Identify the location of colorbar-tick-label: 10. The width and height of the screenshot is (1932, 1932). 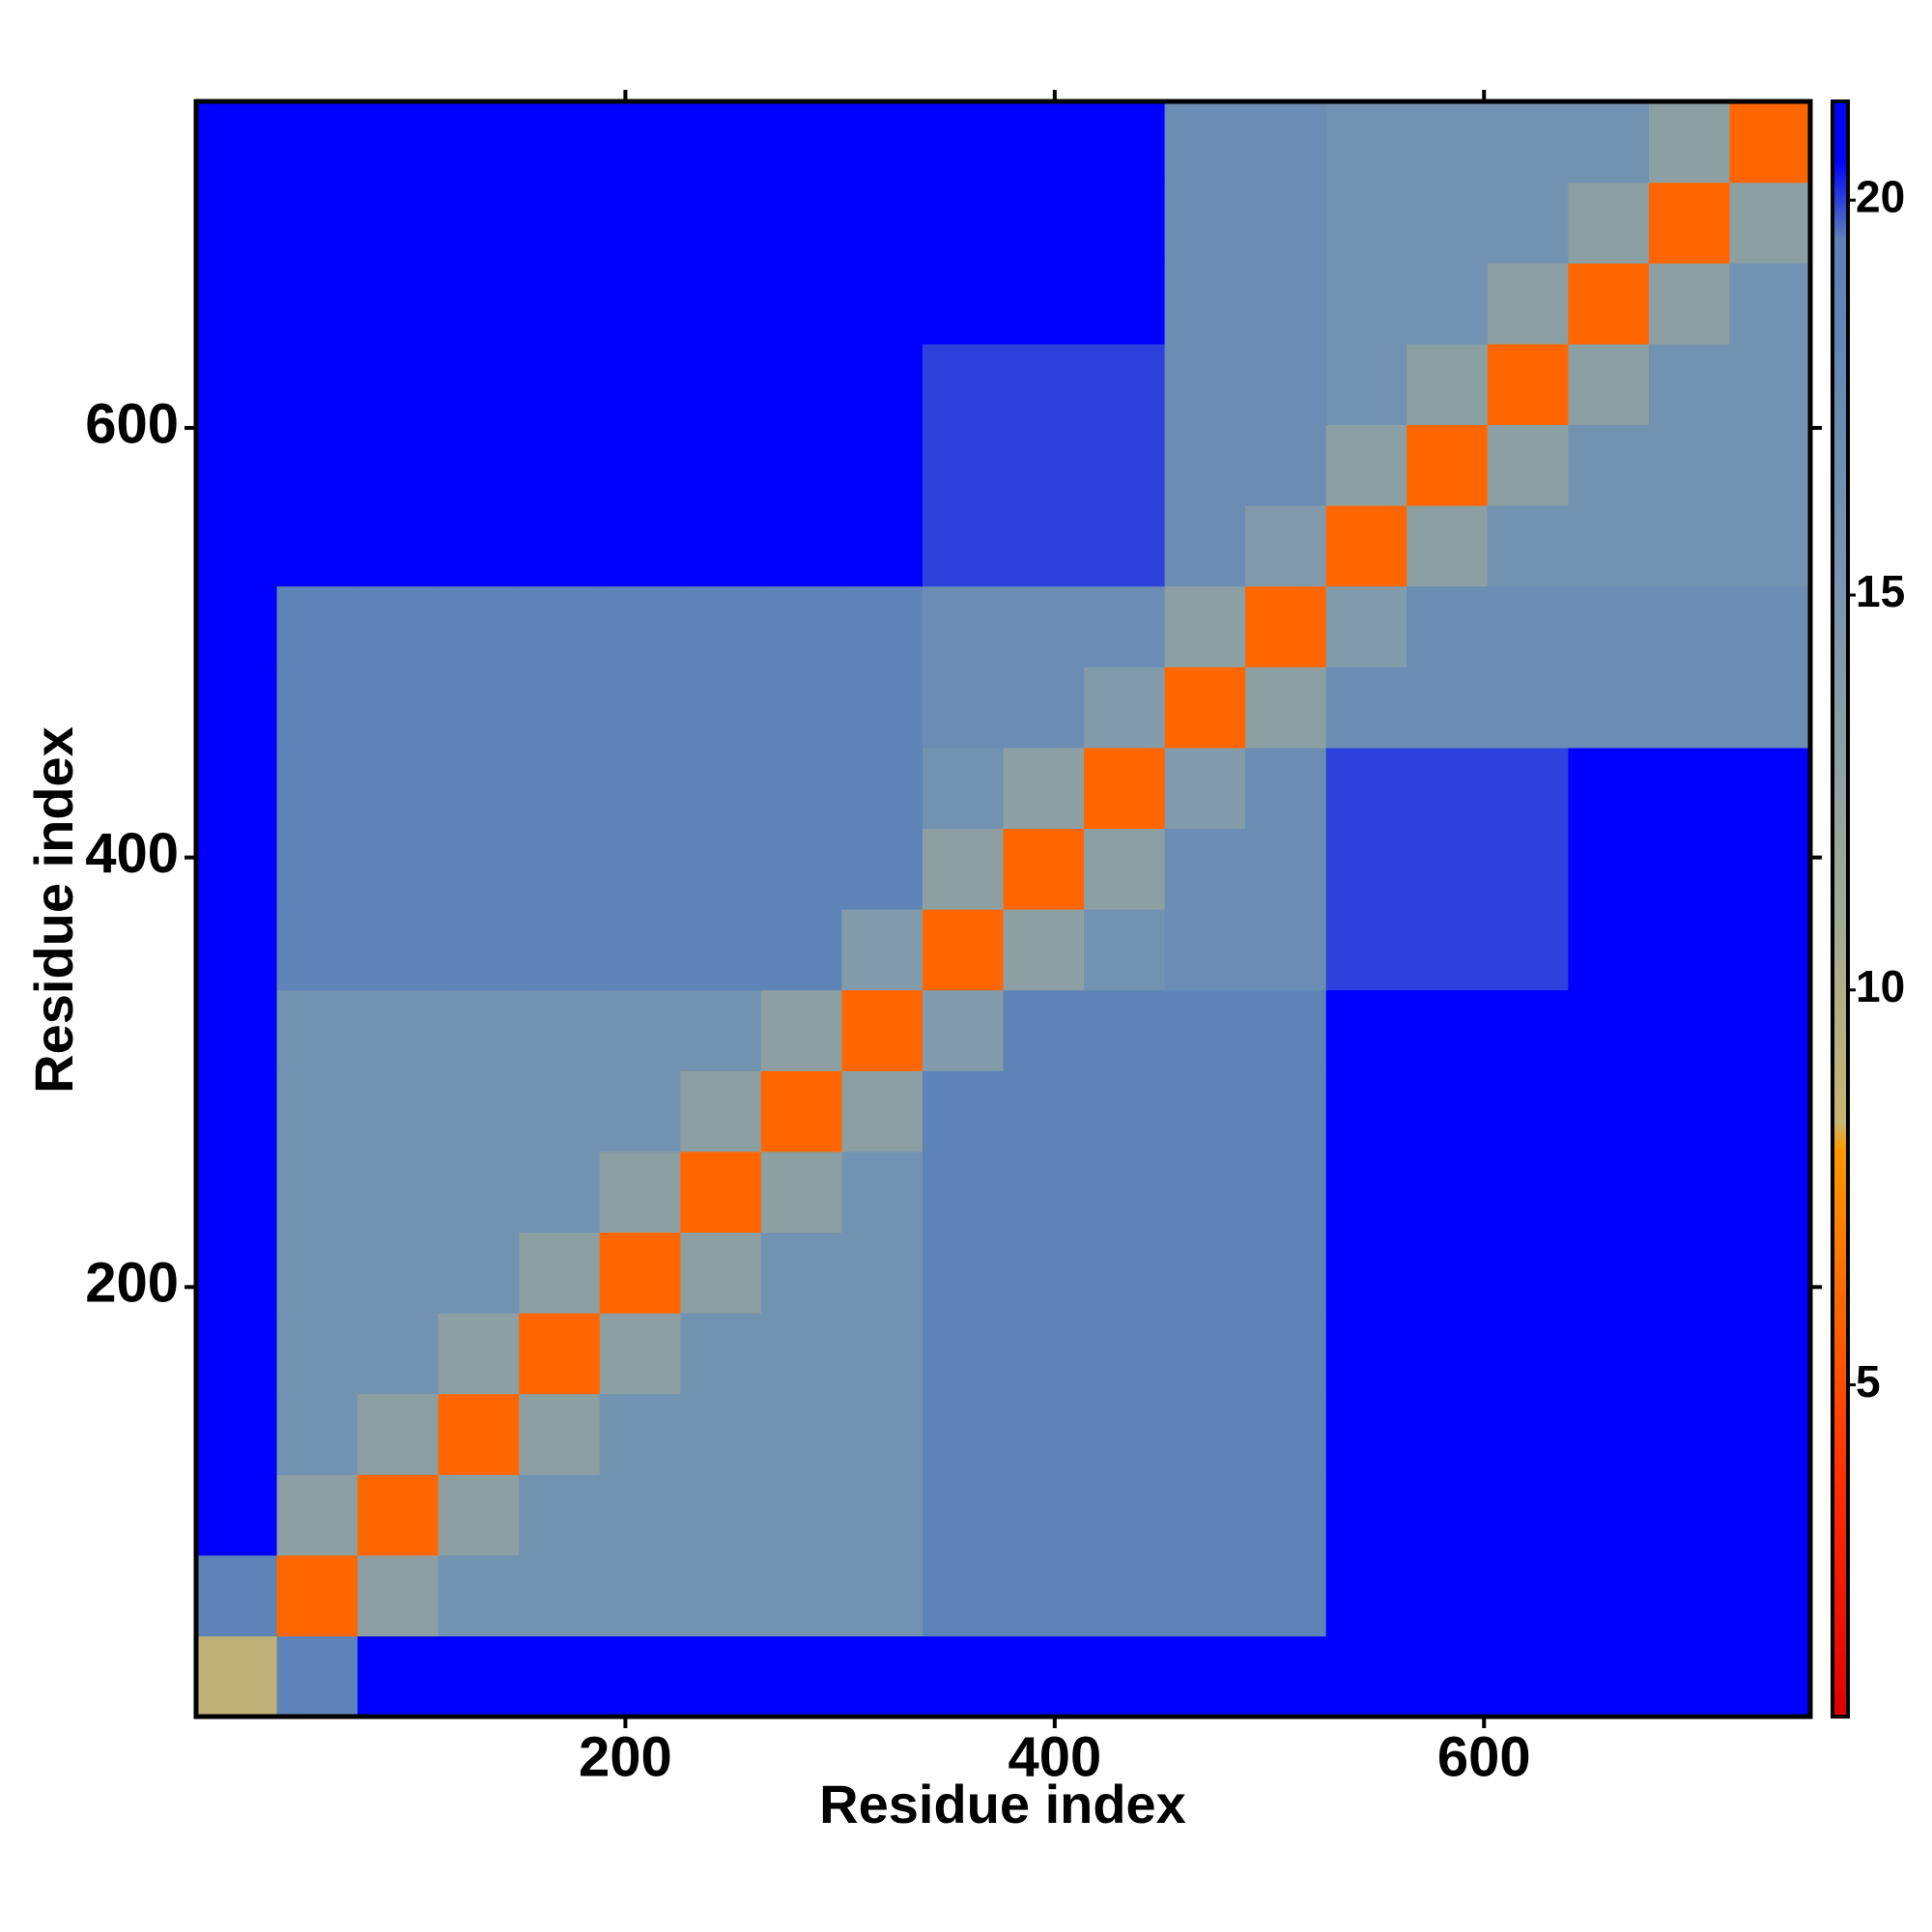
(1880, 986).